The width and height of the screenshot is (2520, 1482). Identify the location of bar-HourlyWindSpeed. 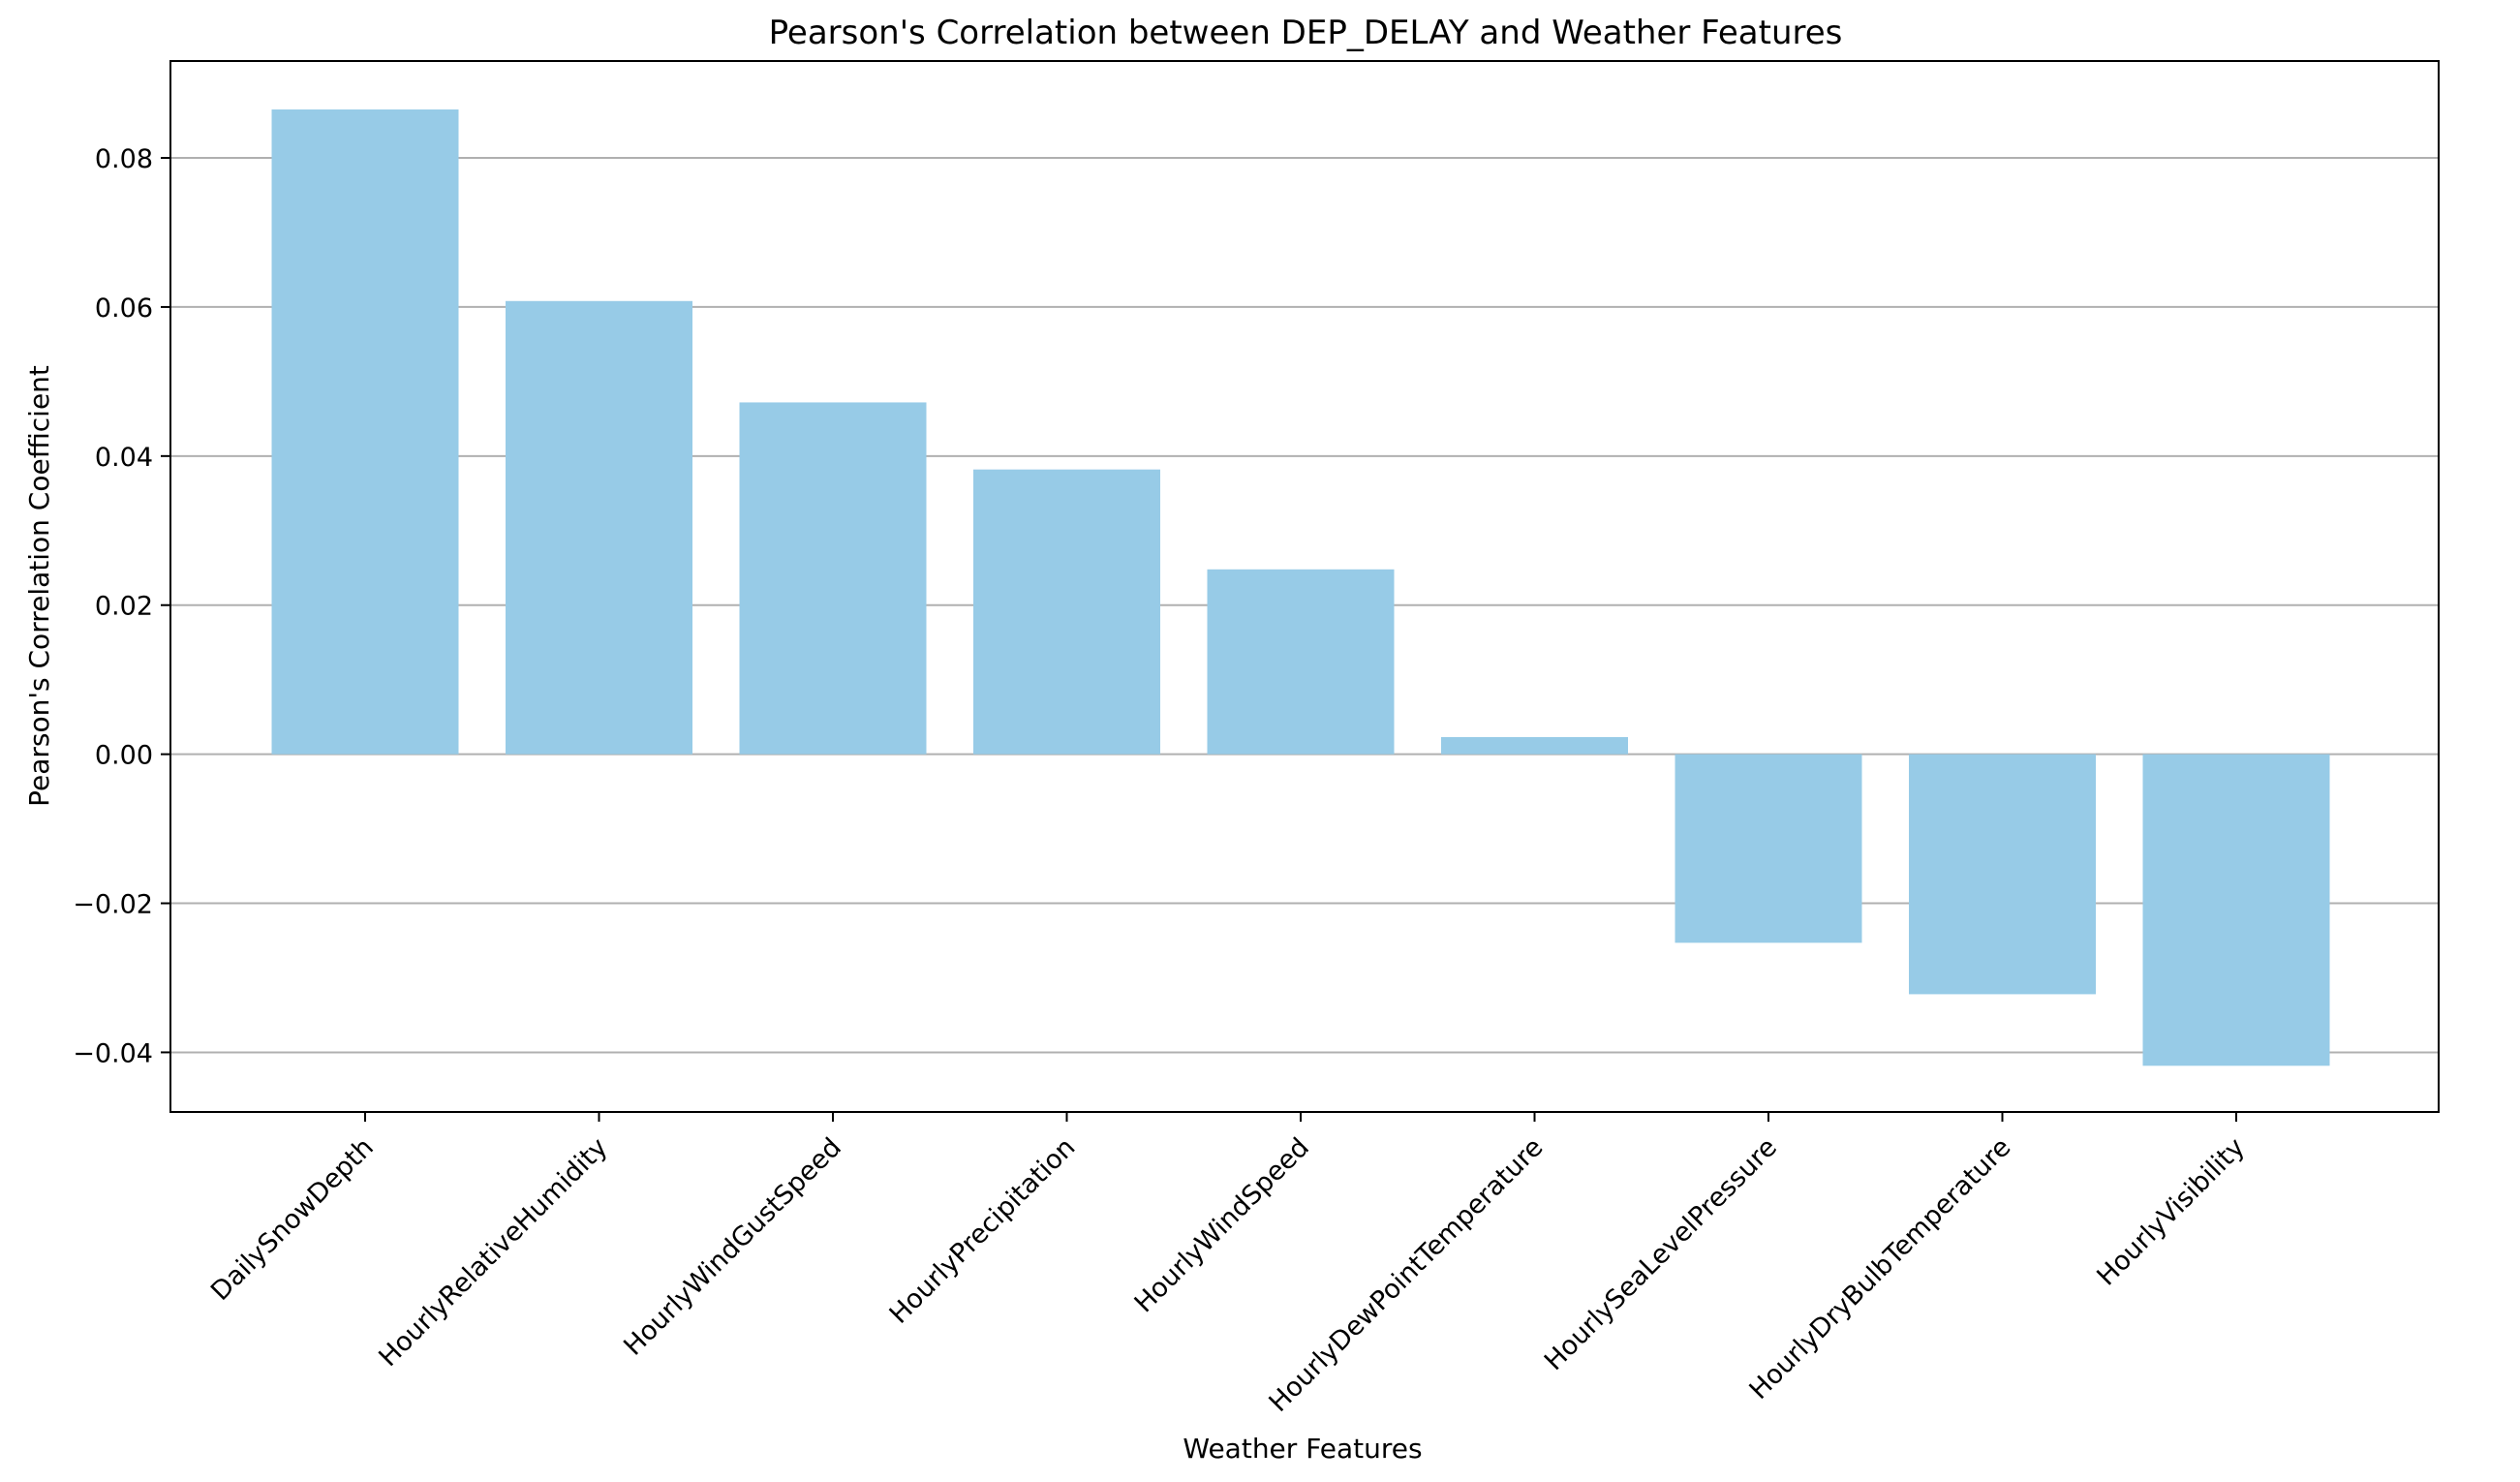
(1301, 662).